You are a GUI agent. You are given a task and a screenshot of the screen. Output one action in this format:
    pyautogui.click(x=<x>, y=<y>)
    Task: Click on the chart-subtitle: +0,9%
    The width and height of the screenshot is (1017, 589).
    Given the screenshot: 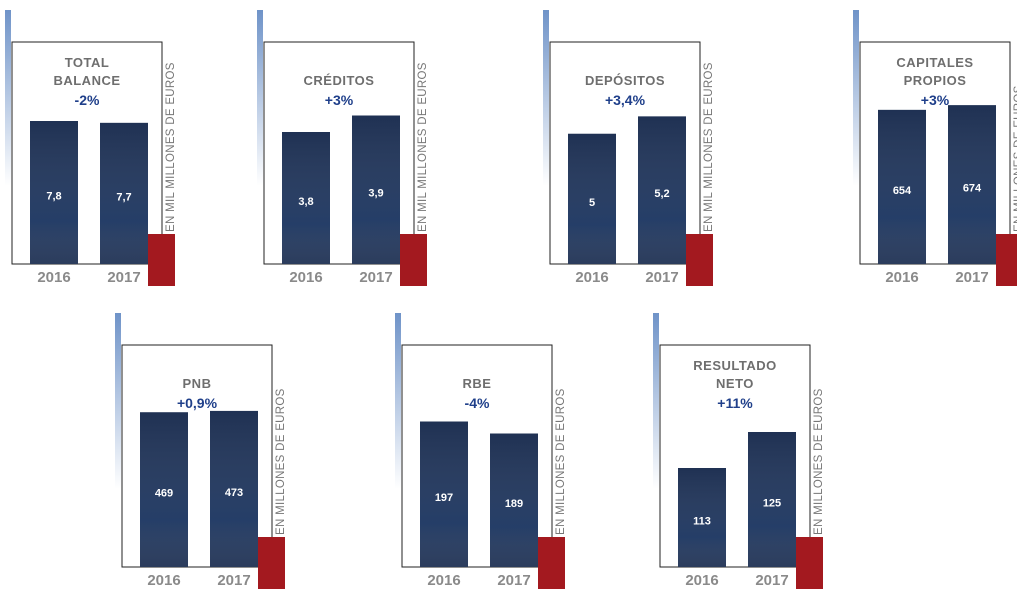 What is the action you would take?
    pyautogui.click(x=197, y=403)
    